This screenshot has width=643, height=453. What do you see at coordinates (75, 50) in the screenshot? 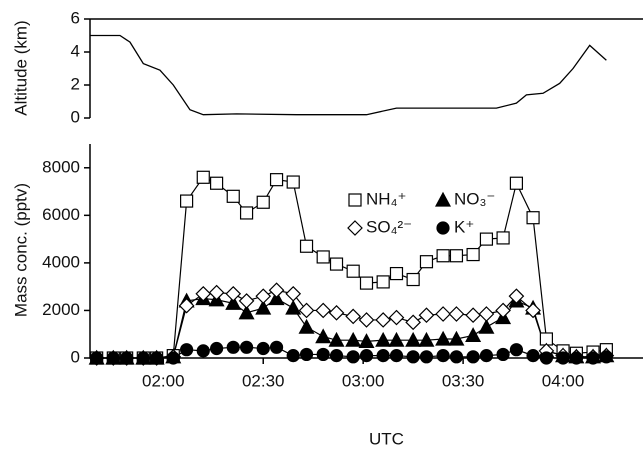
I see `y-tick-label: 4` at bounding box center [75, 50].